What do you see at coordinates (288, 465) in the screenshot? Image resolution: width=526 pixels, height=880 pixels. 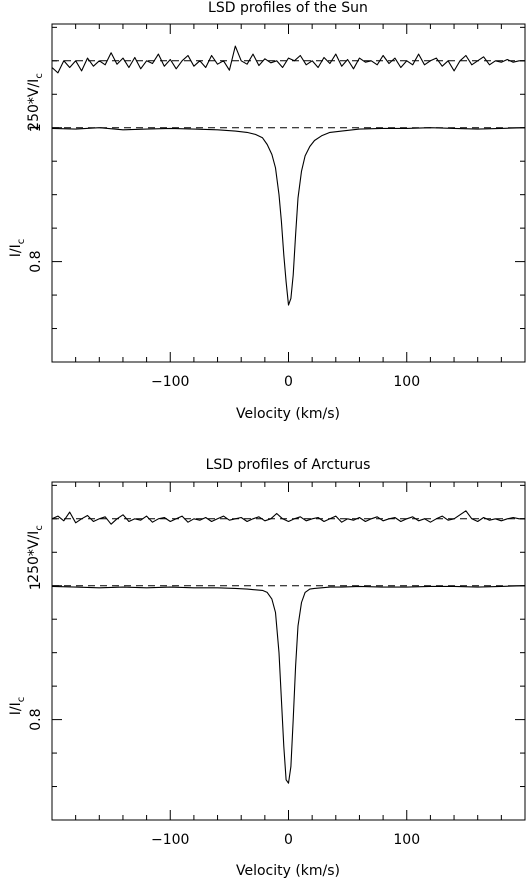 I see `chart-title: LSD profiles of Arcturus` at bounding box center [288, 465].